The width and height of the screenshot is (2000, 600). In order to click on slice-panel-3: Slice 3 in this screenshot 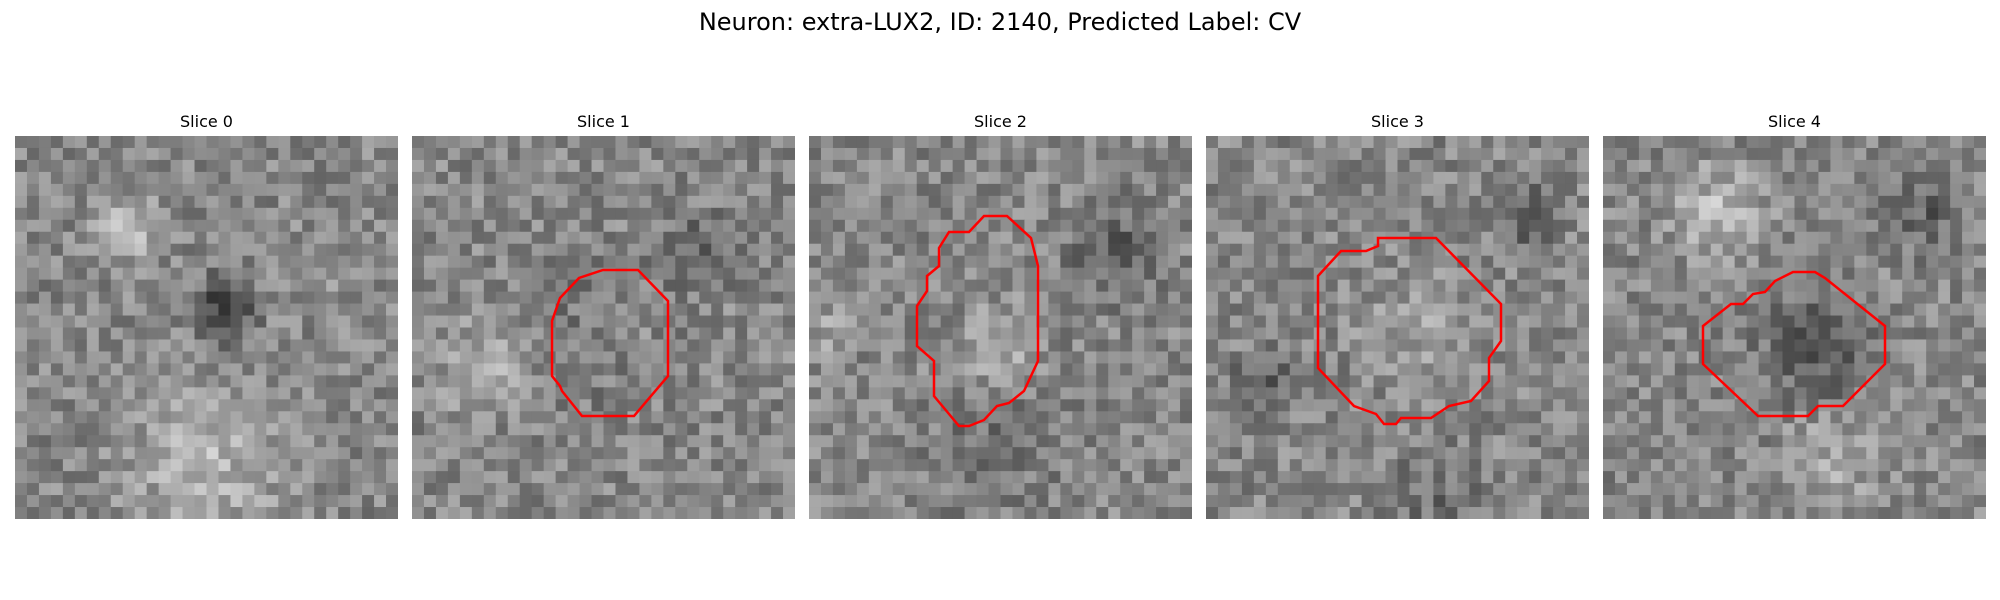, I will do `click(1397, 314)`.